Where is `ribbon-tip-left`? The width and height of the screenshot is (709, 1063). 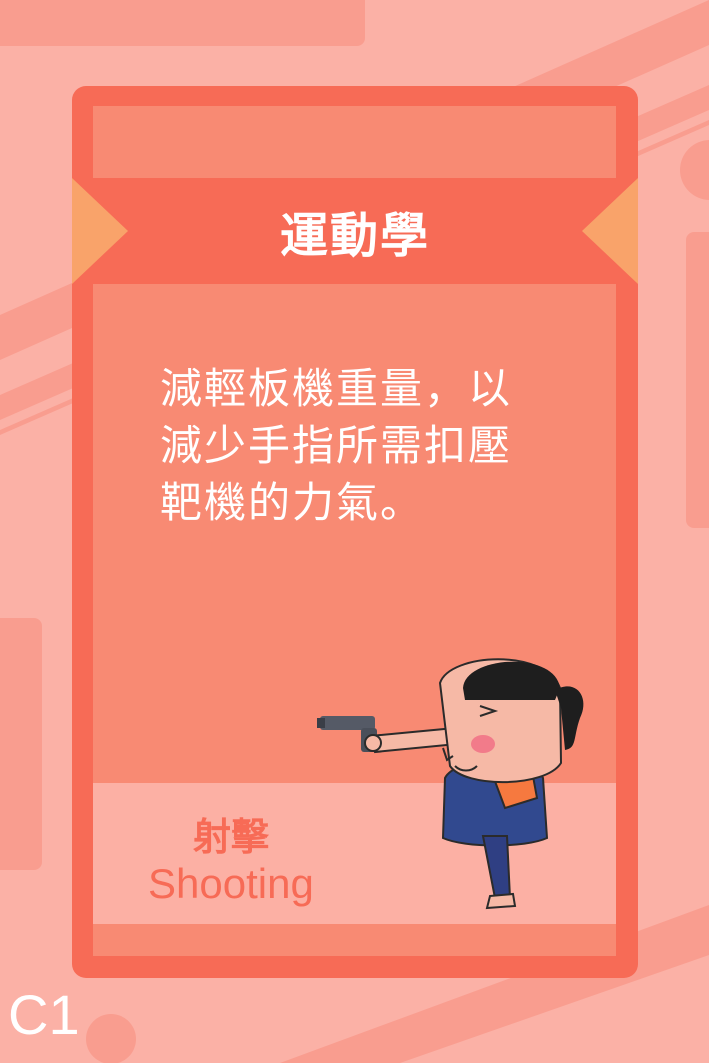
ribbon-tip-left is located at coordinates (100, 231).